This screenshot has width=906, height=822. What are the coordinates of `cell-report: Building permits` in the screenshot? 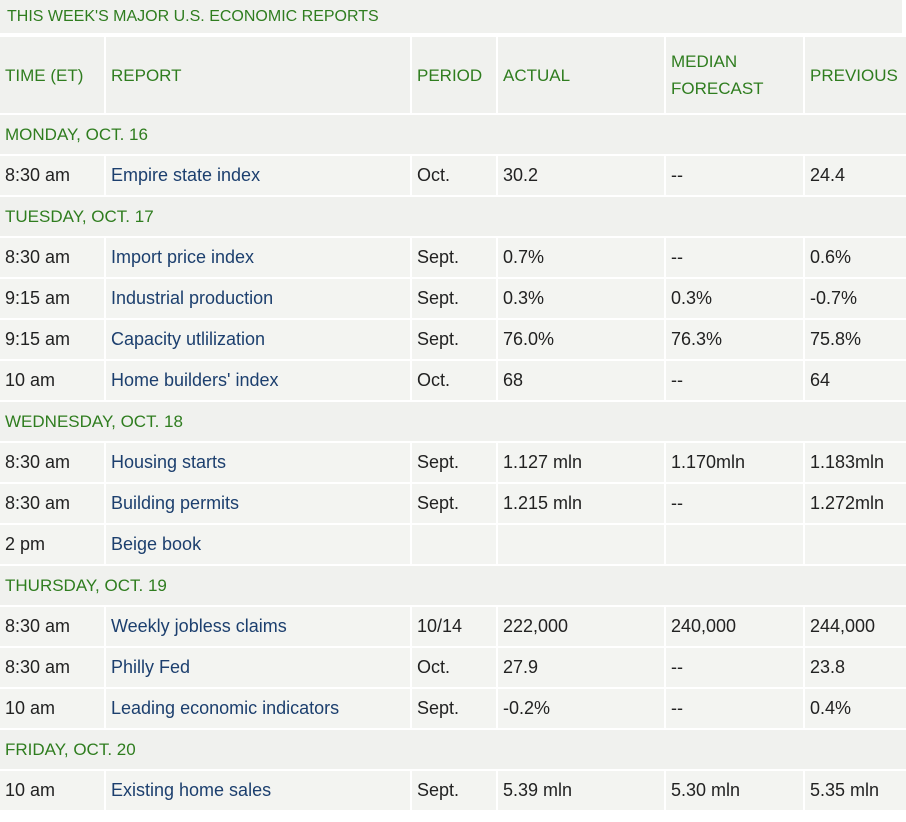 It's located at (258, 503).